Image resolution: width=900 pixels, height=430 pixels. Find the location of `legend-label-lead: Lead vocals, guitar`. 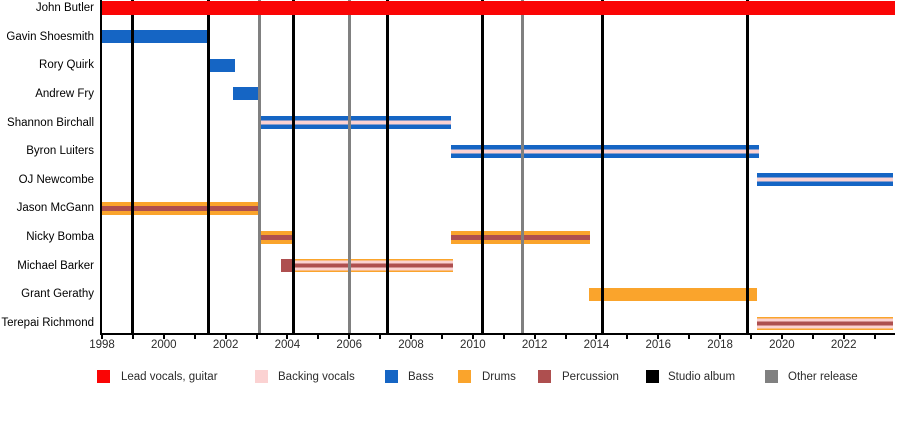

legend-label-lead: Lead vocals, guitar is located at coordinates (169, 377).